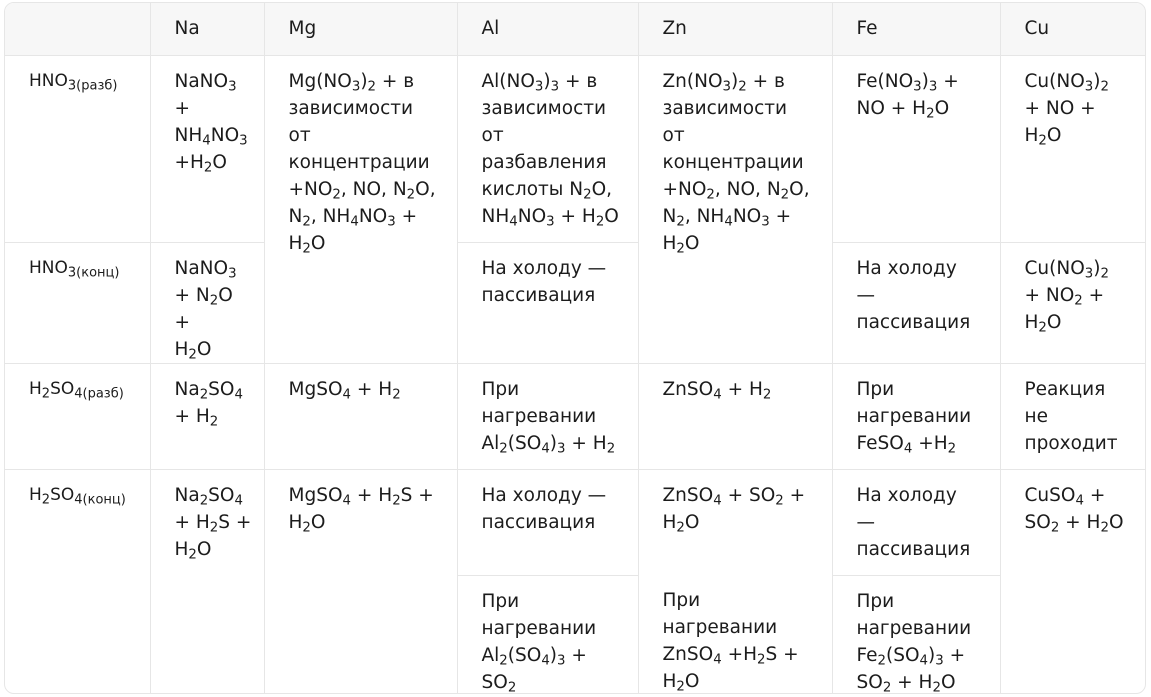 Image resolution: width=1151 pixels, height=697 pixels. What do you see at coordinates (207, 580) in the screenshot?
I see `cell-h2so4-conc-na: Na2SO4 + H2S + H2O` at bounding box center [207, 580].